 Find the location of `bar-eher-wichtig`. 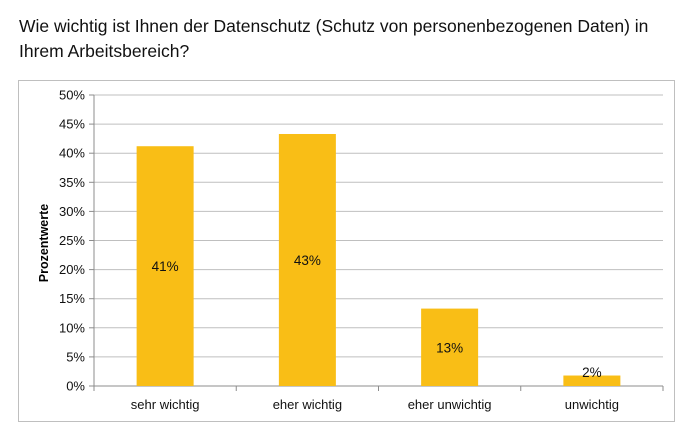

bar-eher-wichtig is located at coordinates (307, 259).